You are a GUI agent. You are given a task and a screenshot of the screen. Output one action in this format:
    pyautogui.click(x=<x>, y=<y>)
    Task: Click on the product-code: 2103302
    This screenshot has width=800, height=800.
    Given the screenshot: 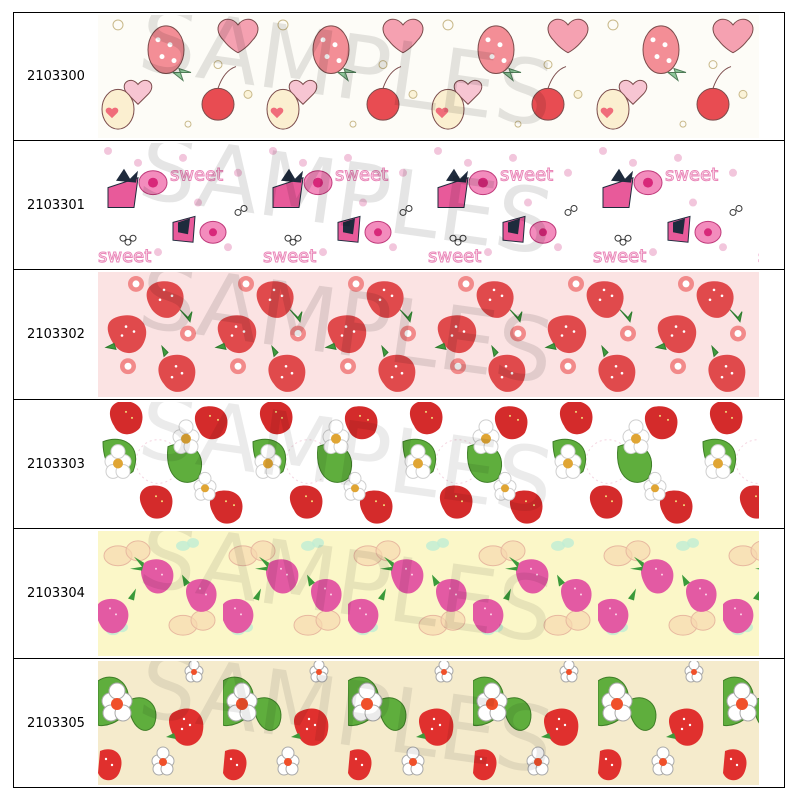 What is the action you would take?
    pyautogui.click(x=56, y=334)
    